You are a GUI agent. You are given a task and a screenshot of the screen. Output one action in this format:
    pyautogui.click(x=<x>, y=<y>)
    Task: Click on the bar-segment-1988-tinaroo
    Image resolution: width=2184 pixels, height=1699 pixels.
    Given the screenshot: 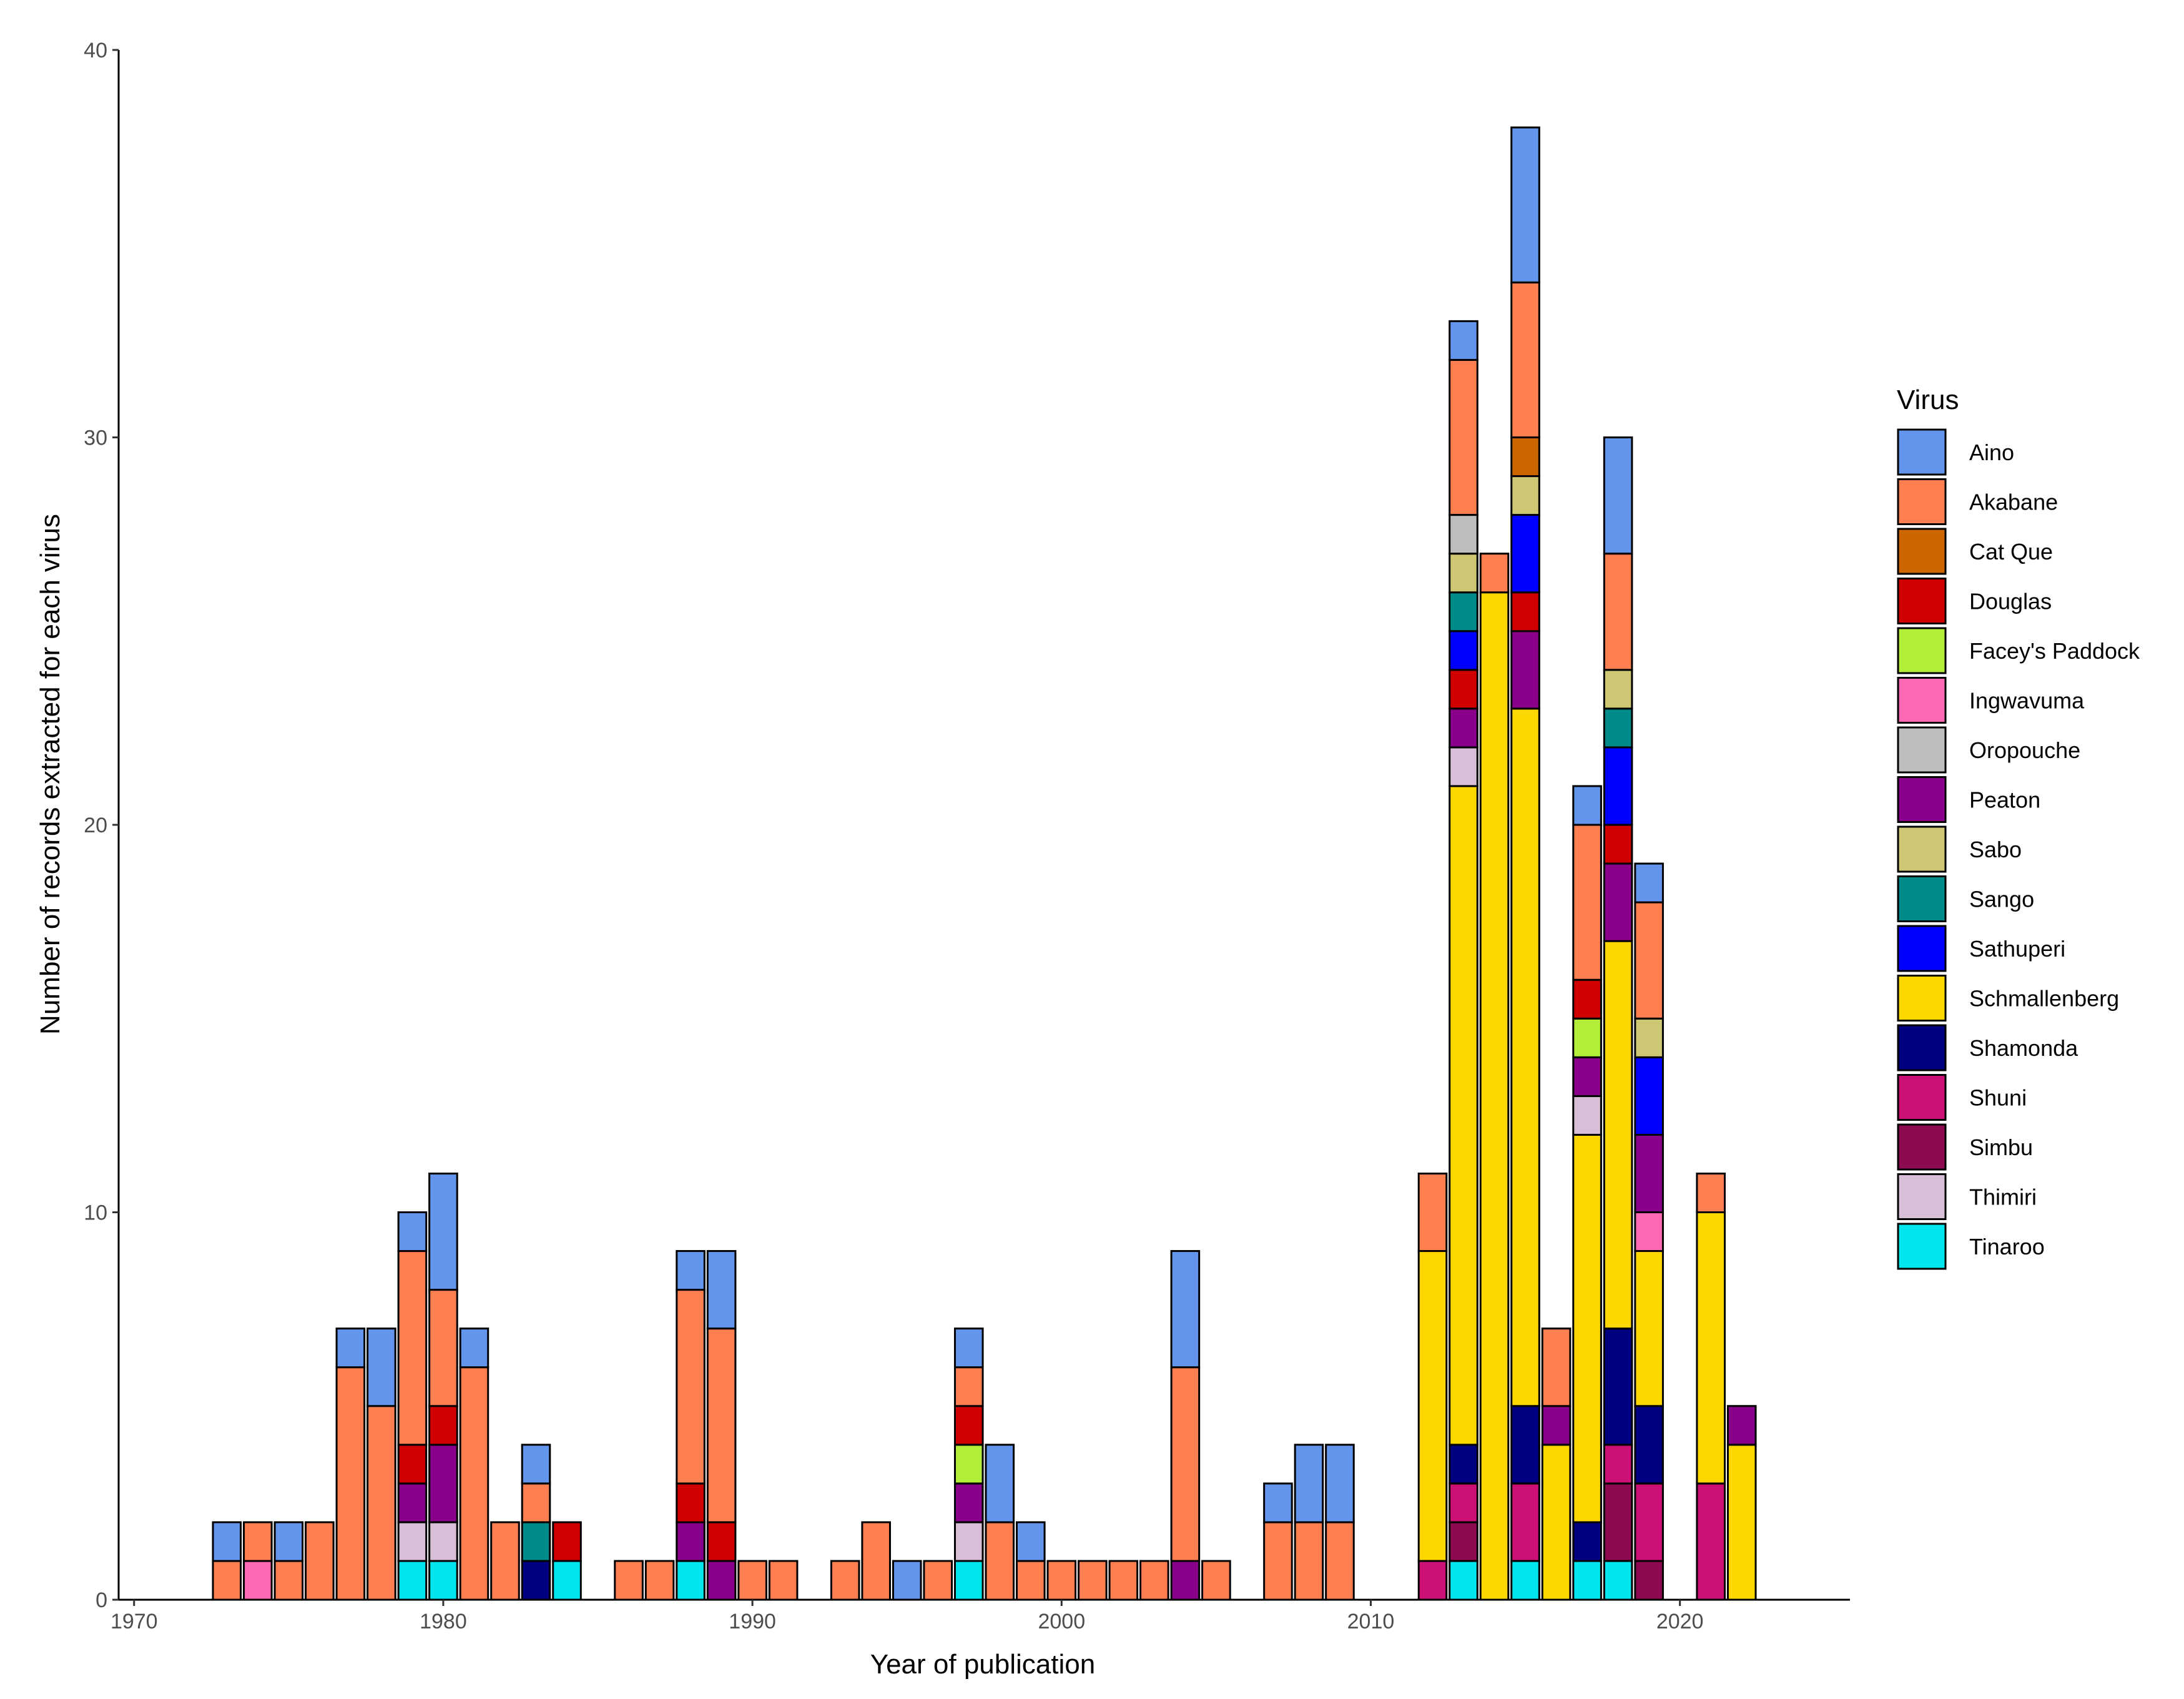 What is the action you would take?
    pyautogui.click(x=691, y=1580)
    